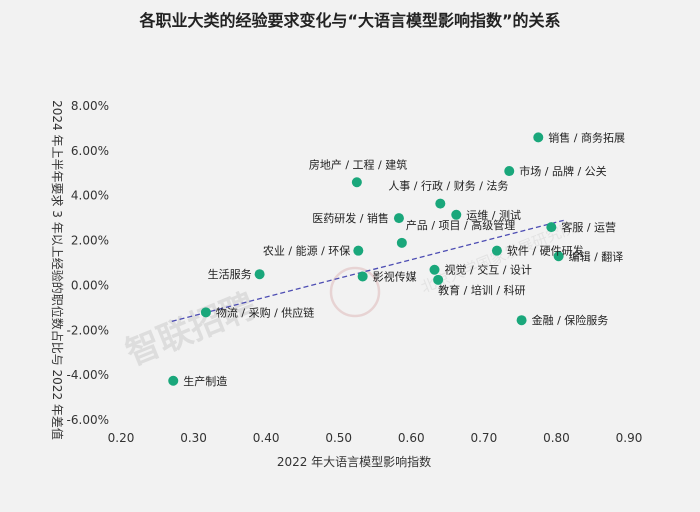 This screenshot has height=512, width=700. Describe the element at coordinates (265, 312) in the screenshot. I see `data-label: 物流 / 采购 / 供应链` at that location.